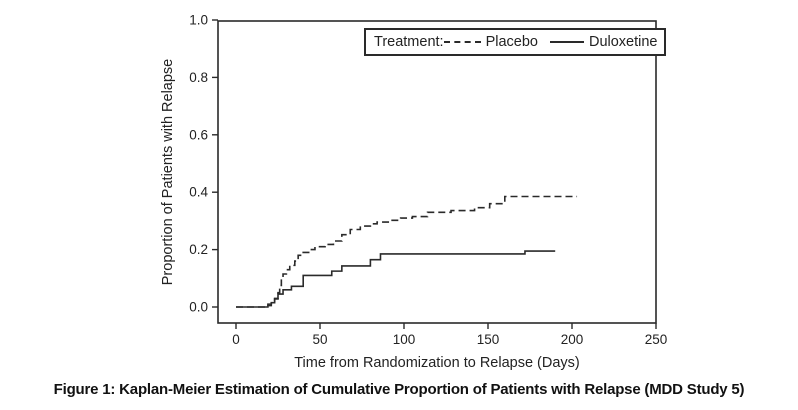 The height and width of the screenshot is (410, 798). What do you see at coordinates (198, 192) in the screenshot?
I see `y-tick-label: 0.4` at bounding box center [198, 192].